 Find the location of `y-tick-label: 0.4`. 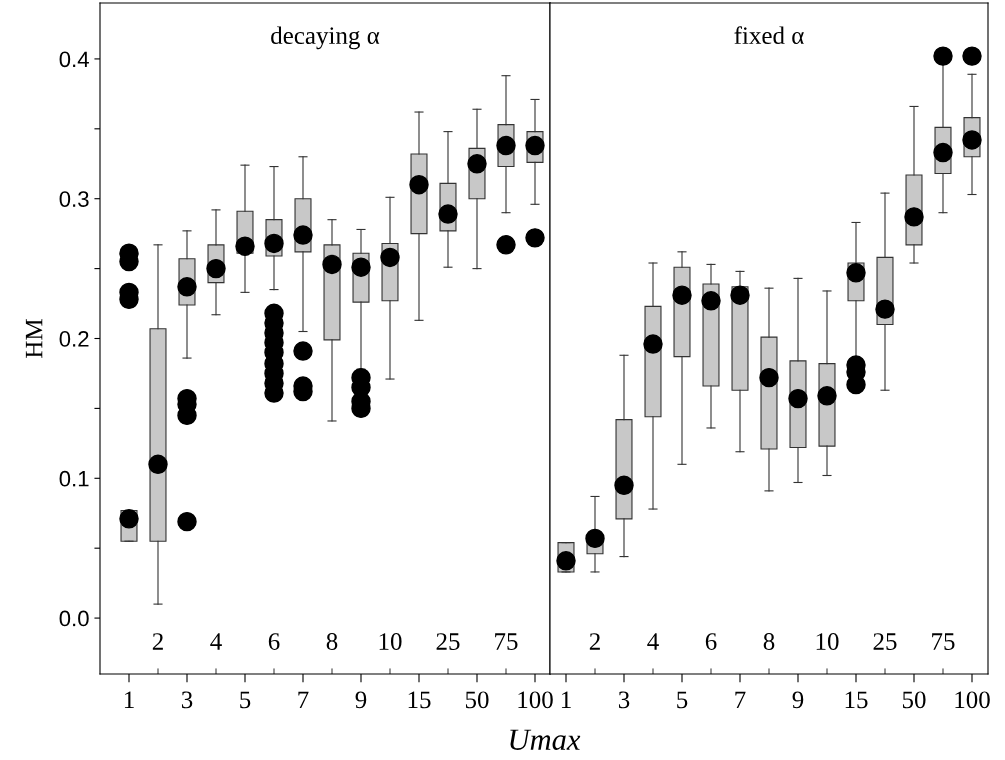

y-tick-label: 0.4 is located at coordinates (74, 59).